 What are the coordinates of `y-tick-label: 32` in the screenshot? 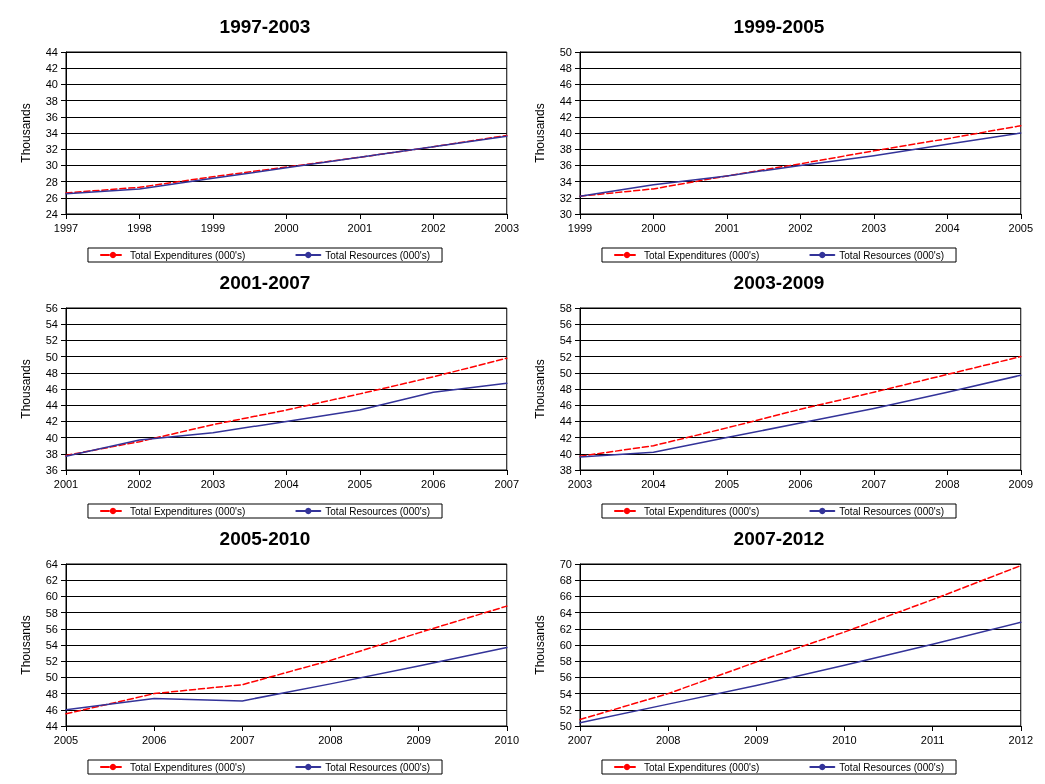 It's located at (565, 197).